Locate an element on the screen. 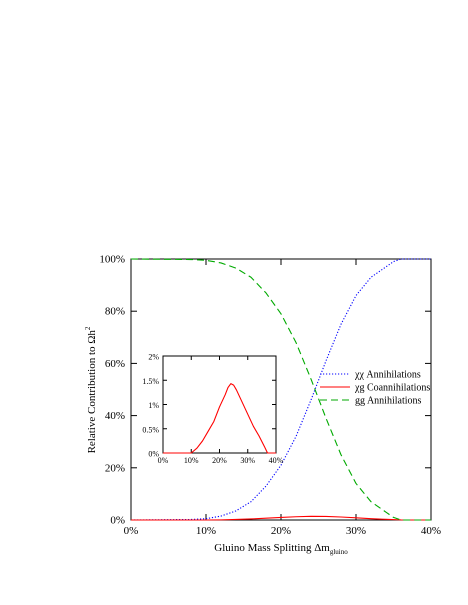 This screenshot has width=468, height=605. y-tick-label: 1.5% is located at coordinates (150, 381).